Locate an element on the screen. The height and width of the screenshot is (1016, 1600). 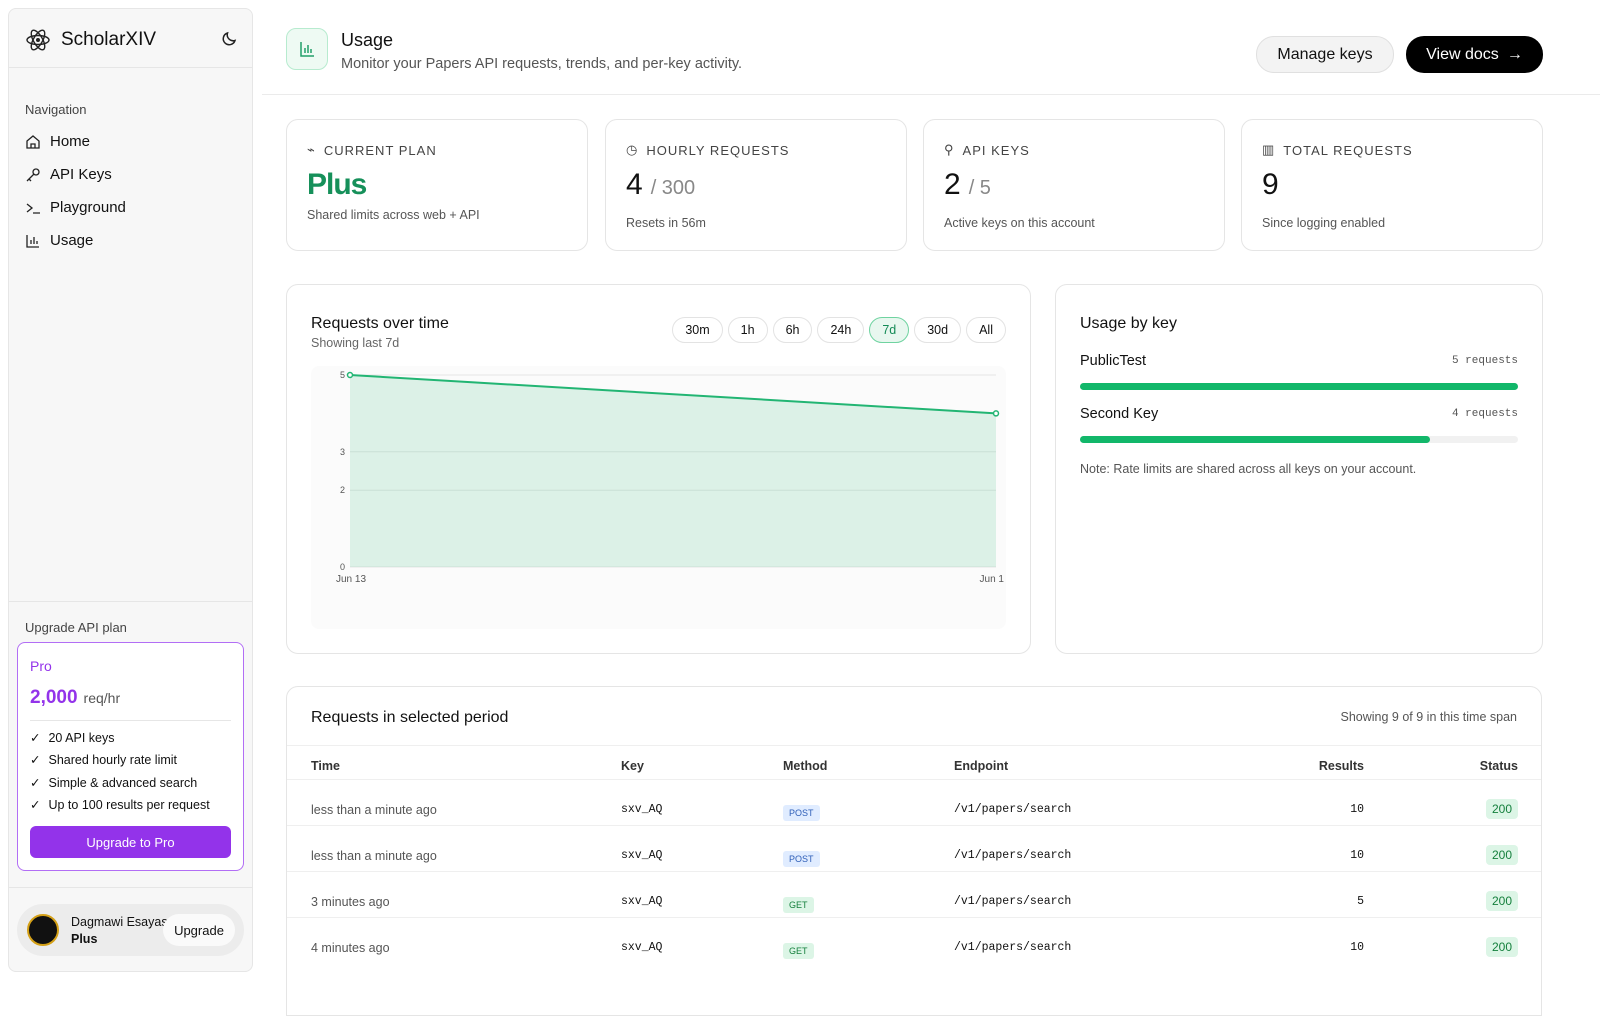
plan-feature: ✓ 20 API keys is located at coordinates (72, 738).